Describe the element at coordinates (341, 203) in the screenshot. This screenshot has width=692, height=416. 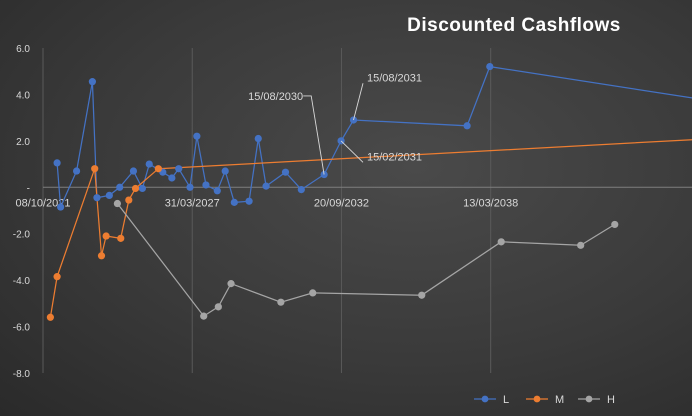
I see `x-tick-label-2: 20/09/2032` at that location.